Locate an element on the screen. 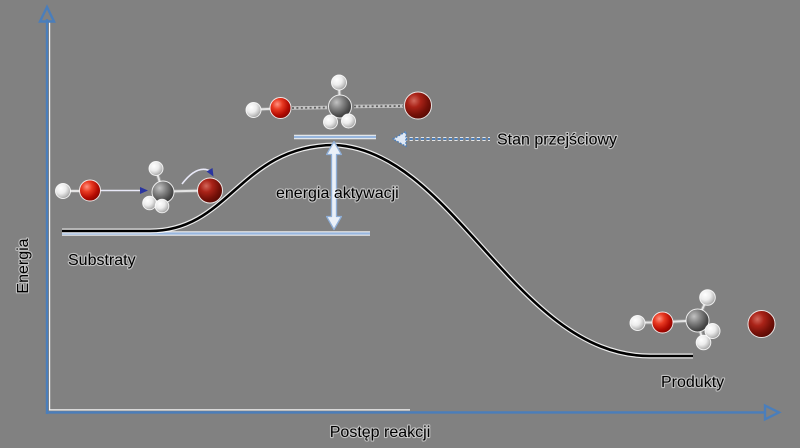  x-axis-arrowhead-icon is located at coordinates (772, 412).